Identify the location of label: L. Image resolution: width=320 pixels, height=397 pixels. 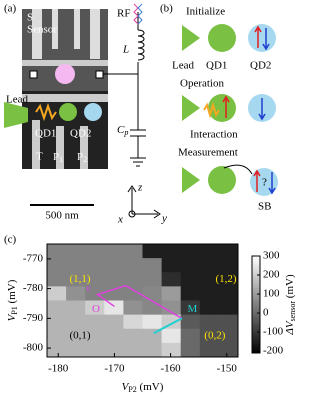
(125, 50).